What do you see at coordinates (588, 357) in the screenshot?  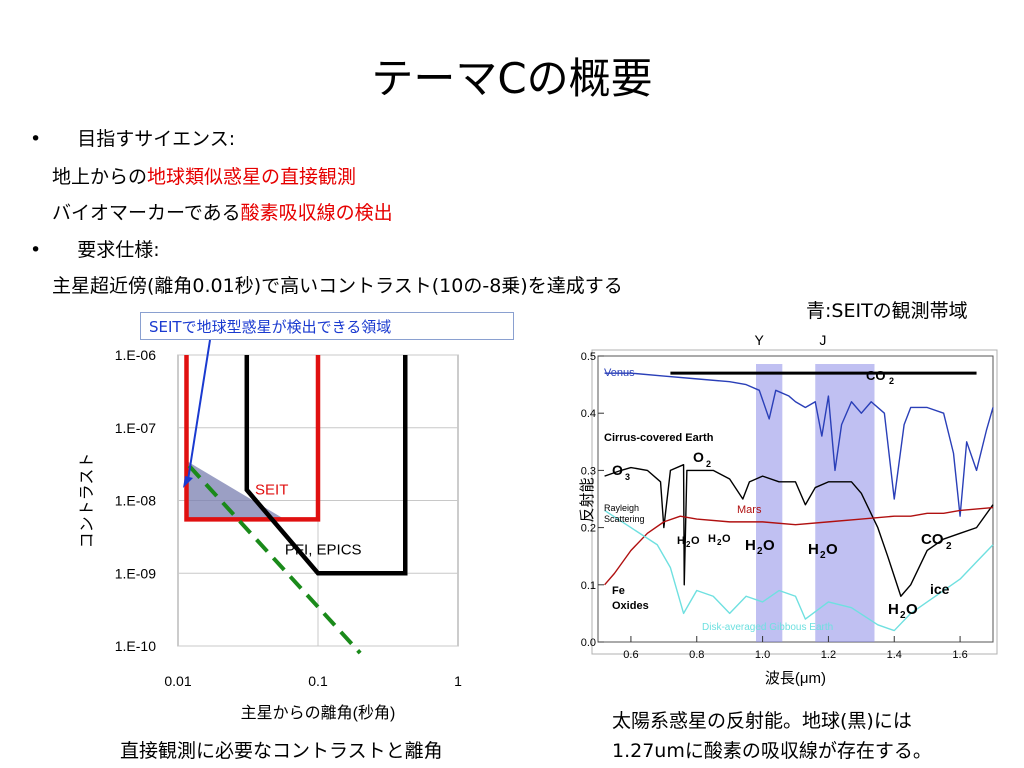 I see `y-tick-label: 0.5` at bounding box center [588, 357].